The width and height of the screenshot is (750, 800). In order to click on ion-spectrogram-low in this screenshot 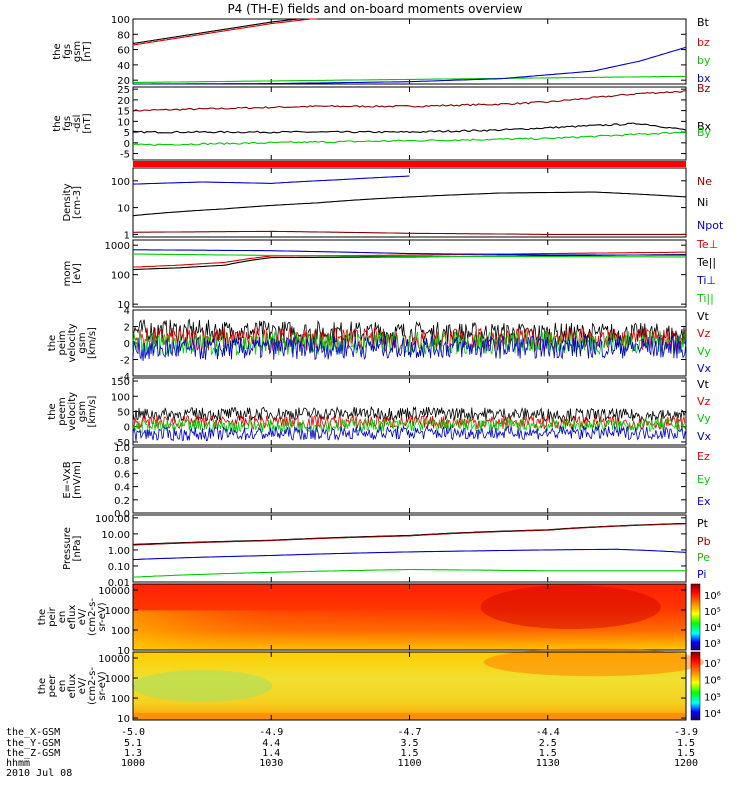, I will do `click(409, 630)`.